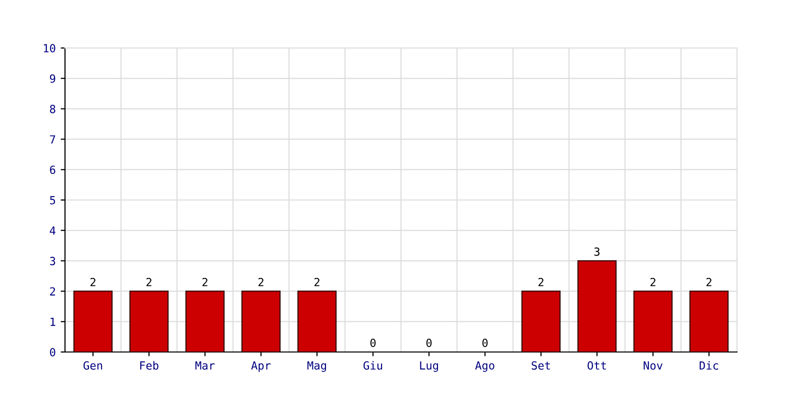 Image resolution: width=800 pixels, height=400 pixels. What do you see at coordinates (93, 365) in the screenshot?
I see `x-tick-label: Gen` at bounding box center [93, 365].